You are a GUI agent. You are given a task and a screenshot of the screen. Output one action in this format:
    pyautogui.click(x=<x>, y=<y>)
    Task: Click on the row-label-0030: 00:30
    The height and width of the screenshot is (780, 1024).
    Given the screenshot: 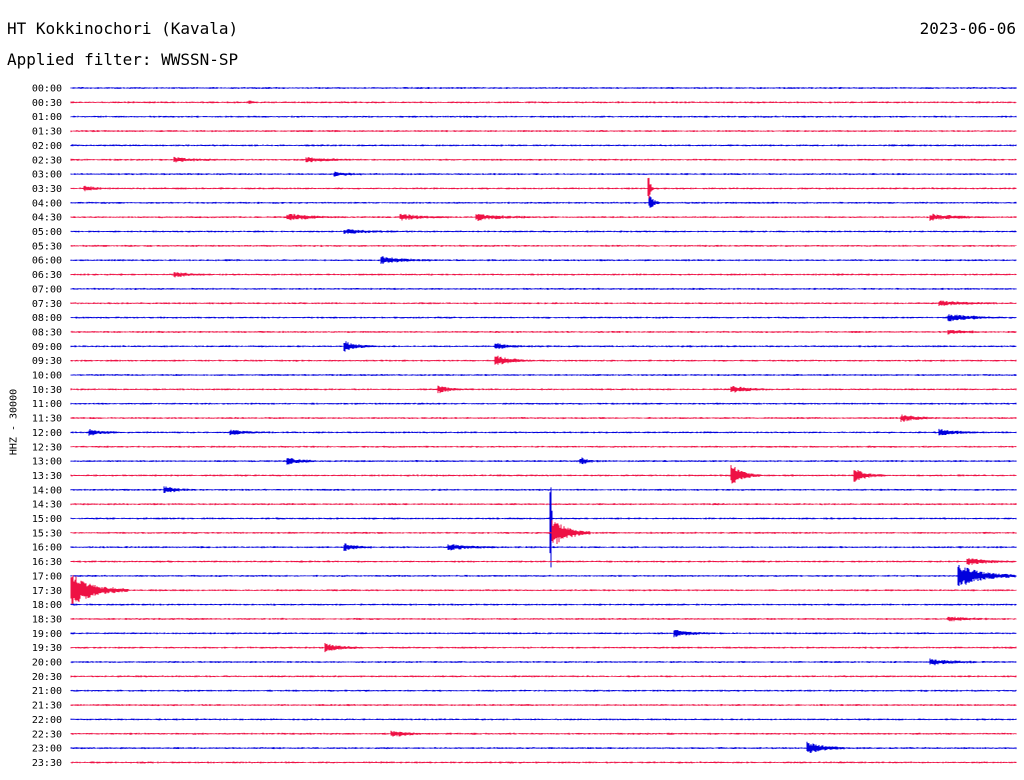 What is the action you would take?
    pyautogui.click(x=47, y=103)
    